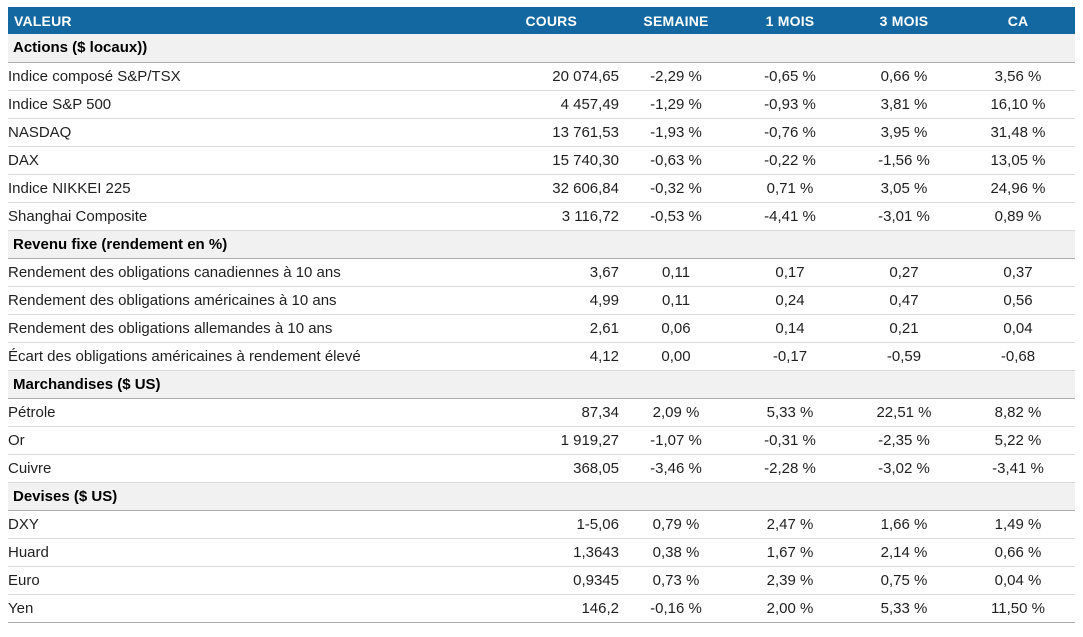 The height and width of the screenshot is (637, 1083). I want to click on ca-value: 5,22 %, so click(1018, 440).